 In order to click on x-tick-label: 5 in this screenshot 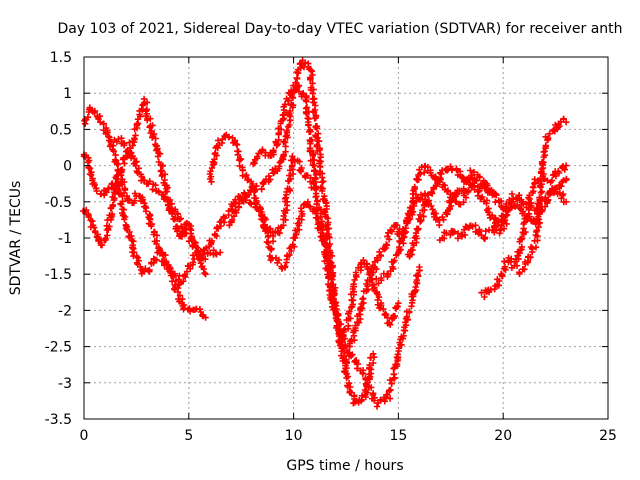, I will do `click(188, 436)`.